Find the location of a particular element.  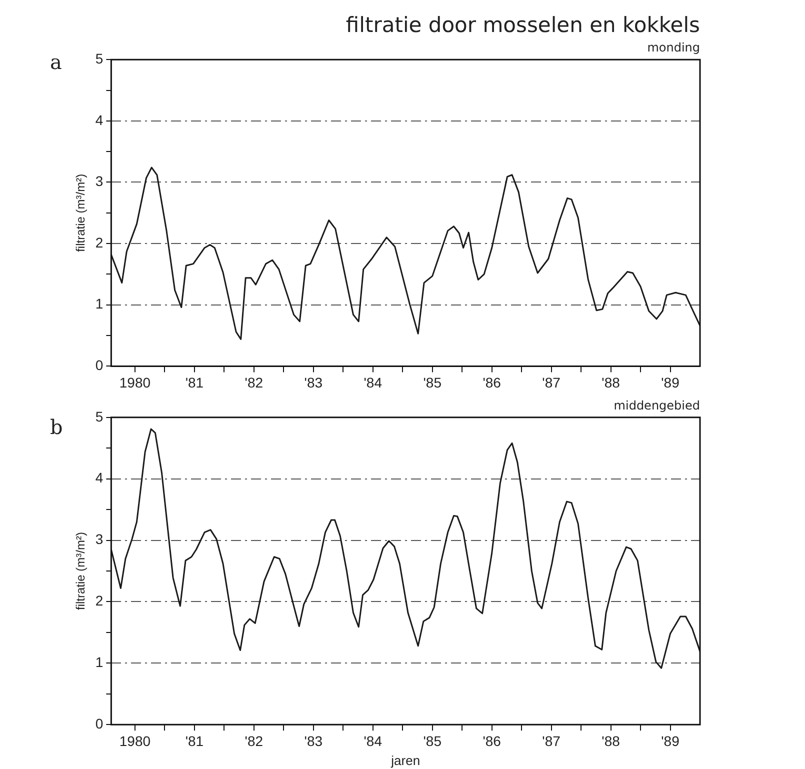

x-axis-title: jaren is located at coordinates (405, 760).